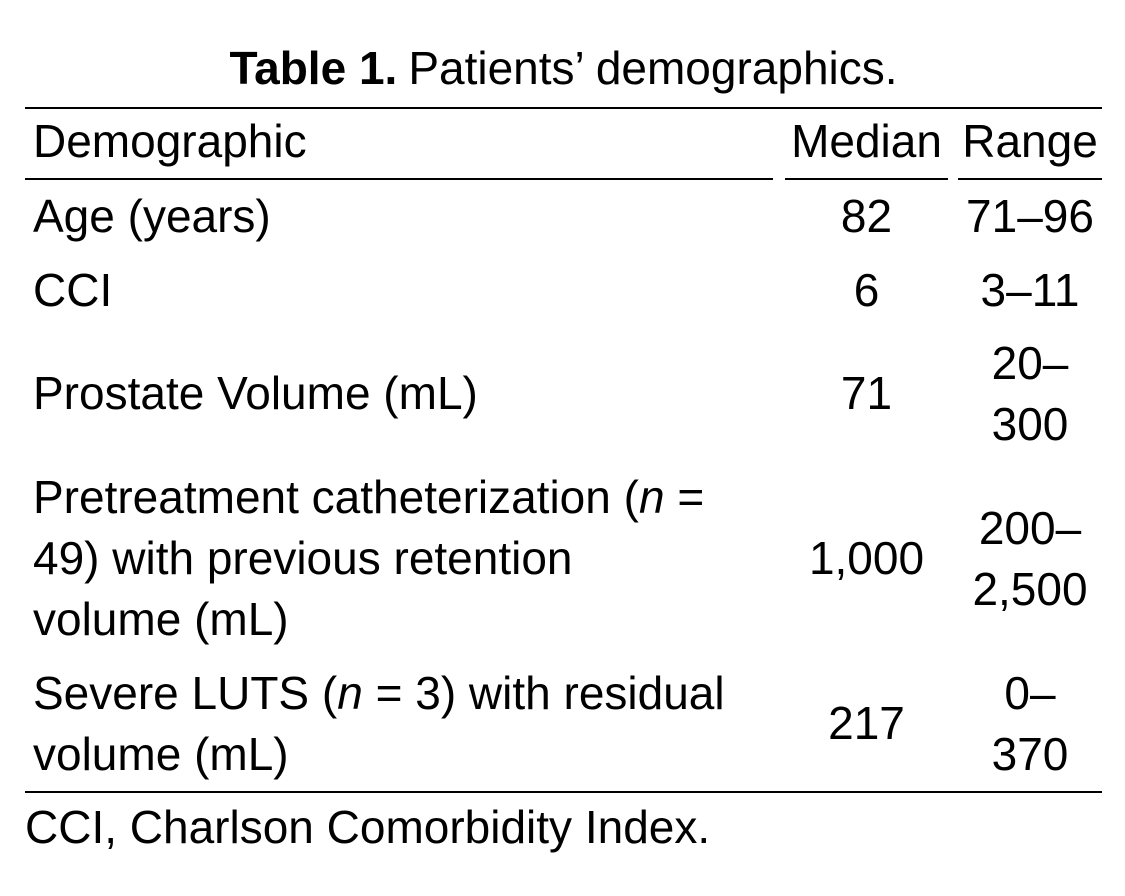 The width and height of the screenshot is (1125, 896). Describe the element at coordinates (866, 723) in the screenshot. I see `cell-median: 217` at that location.